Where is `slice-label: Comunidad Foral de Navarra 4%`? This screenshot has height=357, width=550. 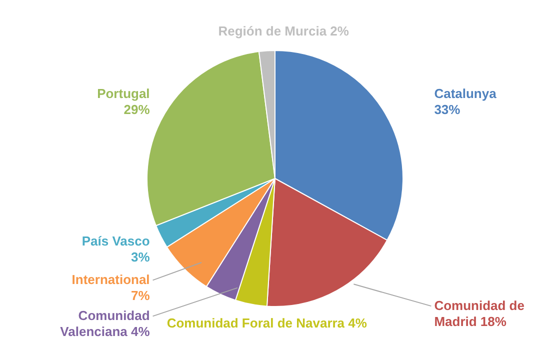 slice-label: Comunidad Foral de Navarra 4% is located at coordinates (267, 323).